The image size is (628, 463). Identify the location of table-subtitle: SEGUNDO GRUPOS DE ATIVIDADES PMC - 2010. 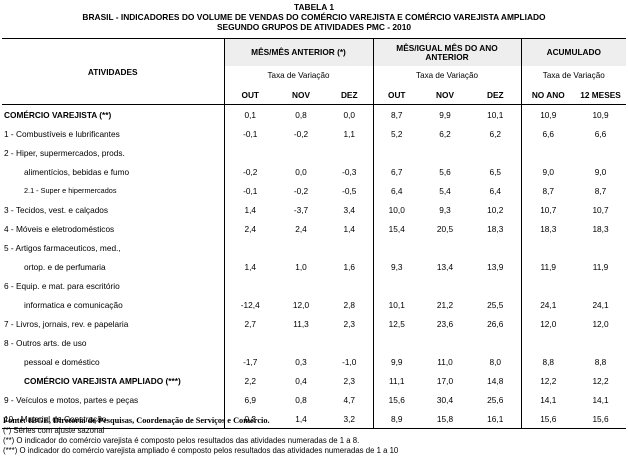
(314, 27).